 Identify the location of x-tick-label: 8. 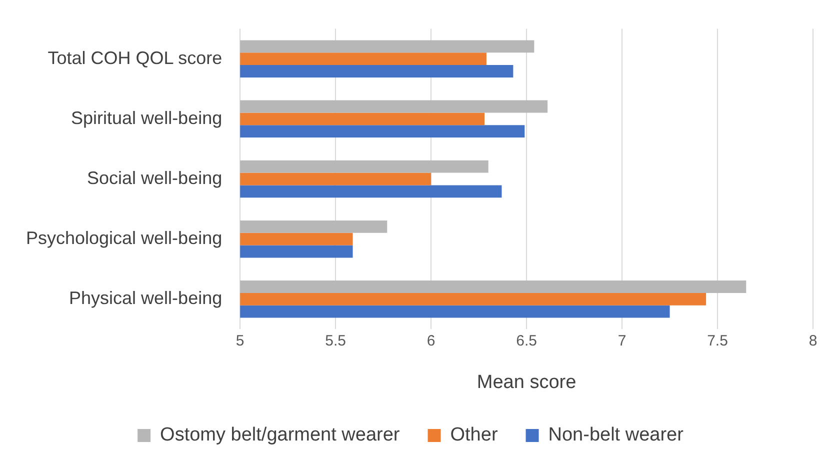
(813, 341).